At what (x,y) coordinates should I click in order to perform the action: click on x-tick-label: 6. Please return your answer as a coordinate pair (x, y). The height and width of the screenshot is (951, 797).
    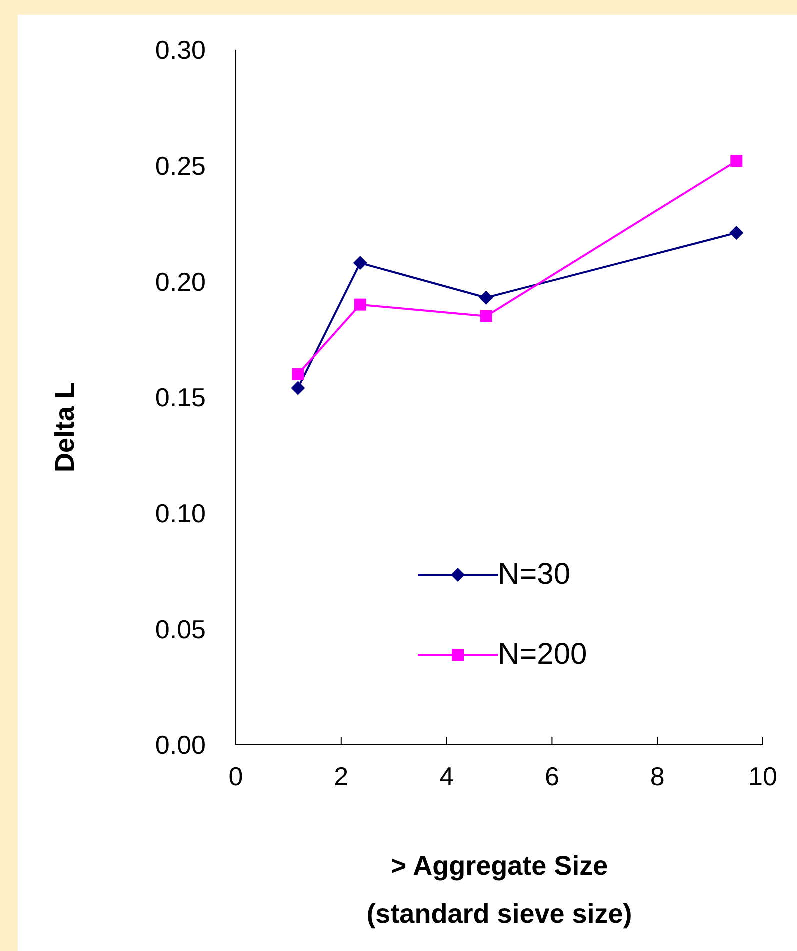
    Looking at the image, I should click on (552, 776).